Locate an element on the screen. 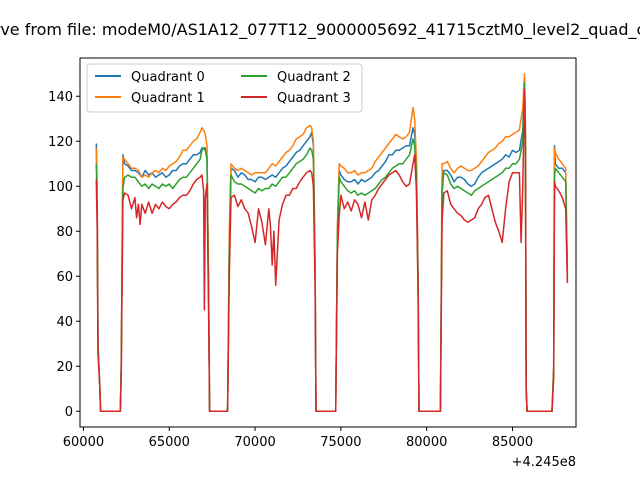 The width and height of the screenshot is (640, 480). y-tick-label: 40 is located at coordinates (64, 322).